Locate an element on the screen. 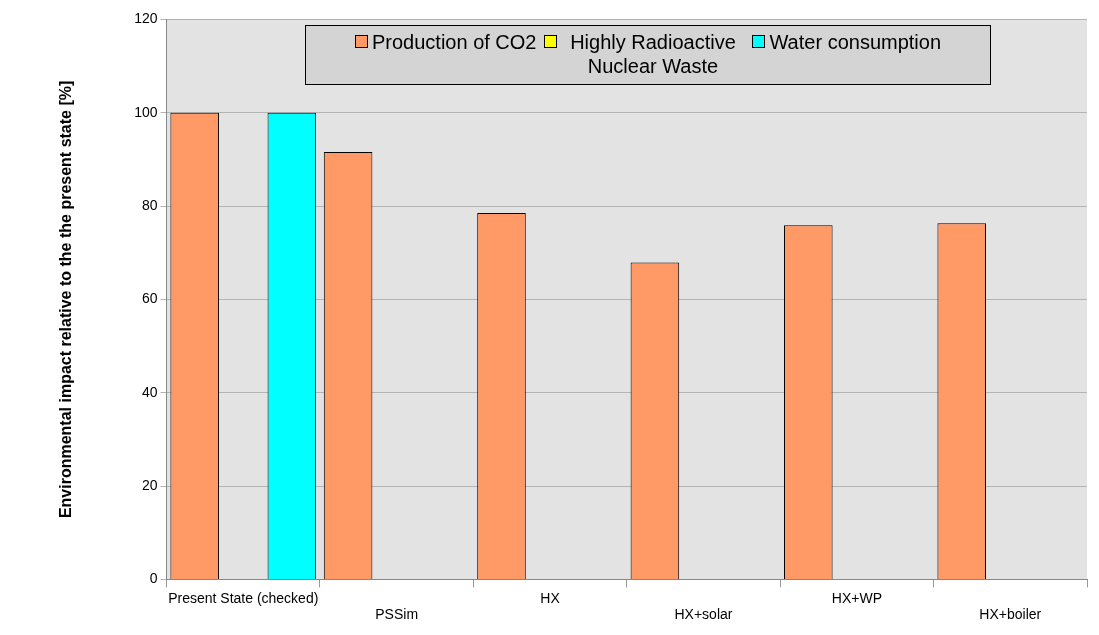 This screenshot has height=635, width=1099. y-tick-label: 40 is located at coordinates (149, 391).